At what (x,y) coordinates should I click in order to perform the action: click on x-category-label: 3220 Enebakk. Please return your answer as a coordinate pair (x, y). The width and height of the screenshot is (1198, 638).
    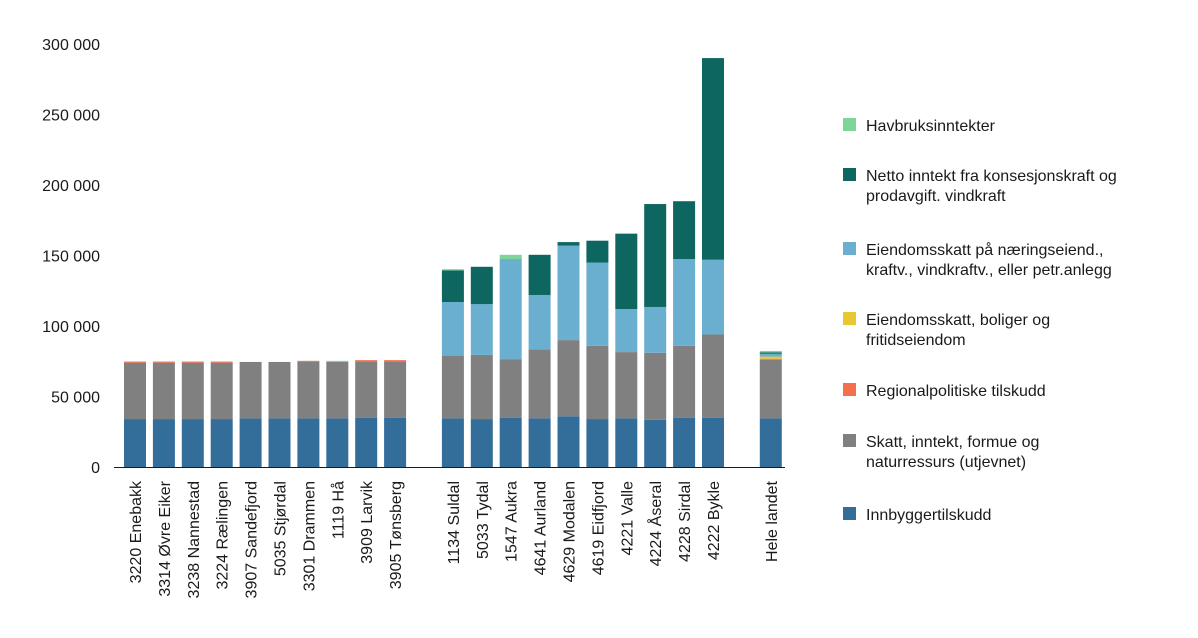
    Looking at the image, I should click on (136, 531).